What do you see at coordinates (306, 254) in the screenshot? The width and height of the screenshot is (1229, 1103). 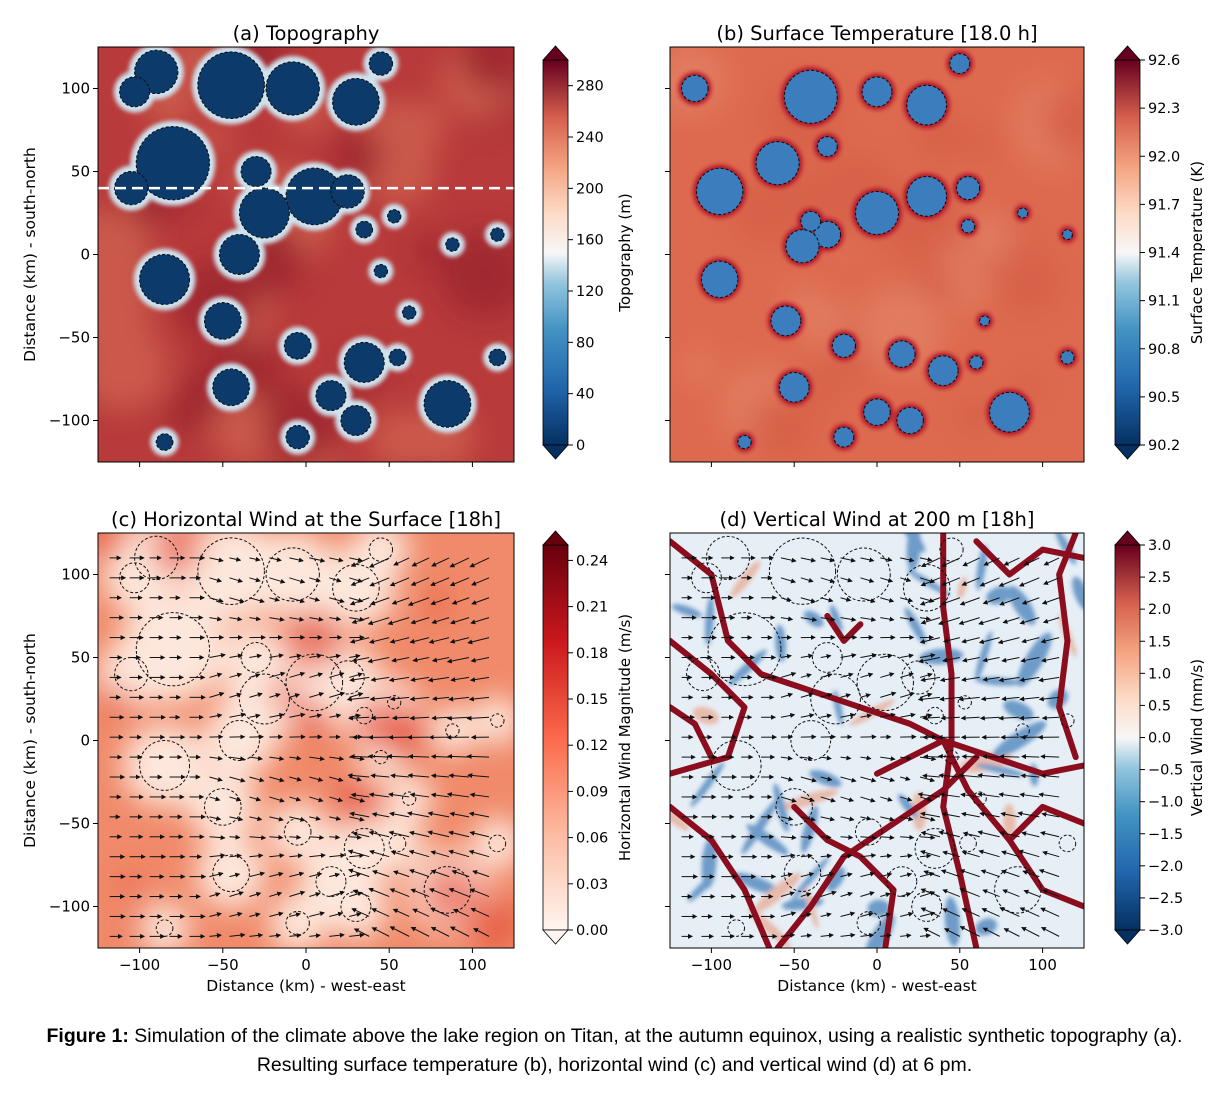 I see `plot-area-a` at bounding box center [306, 254].